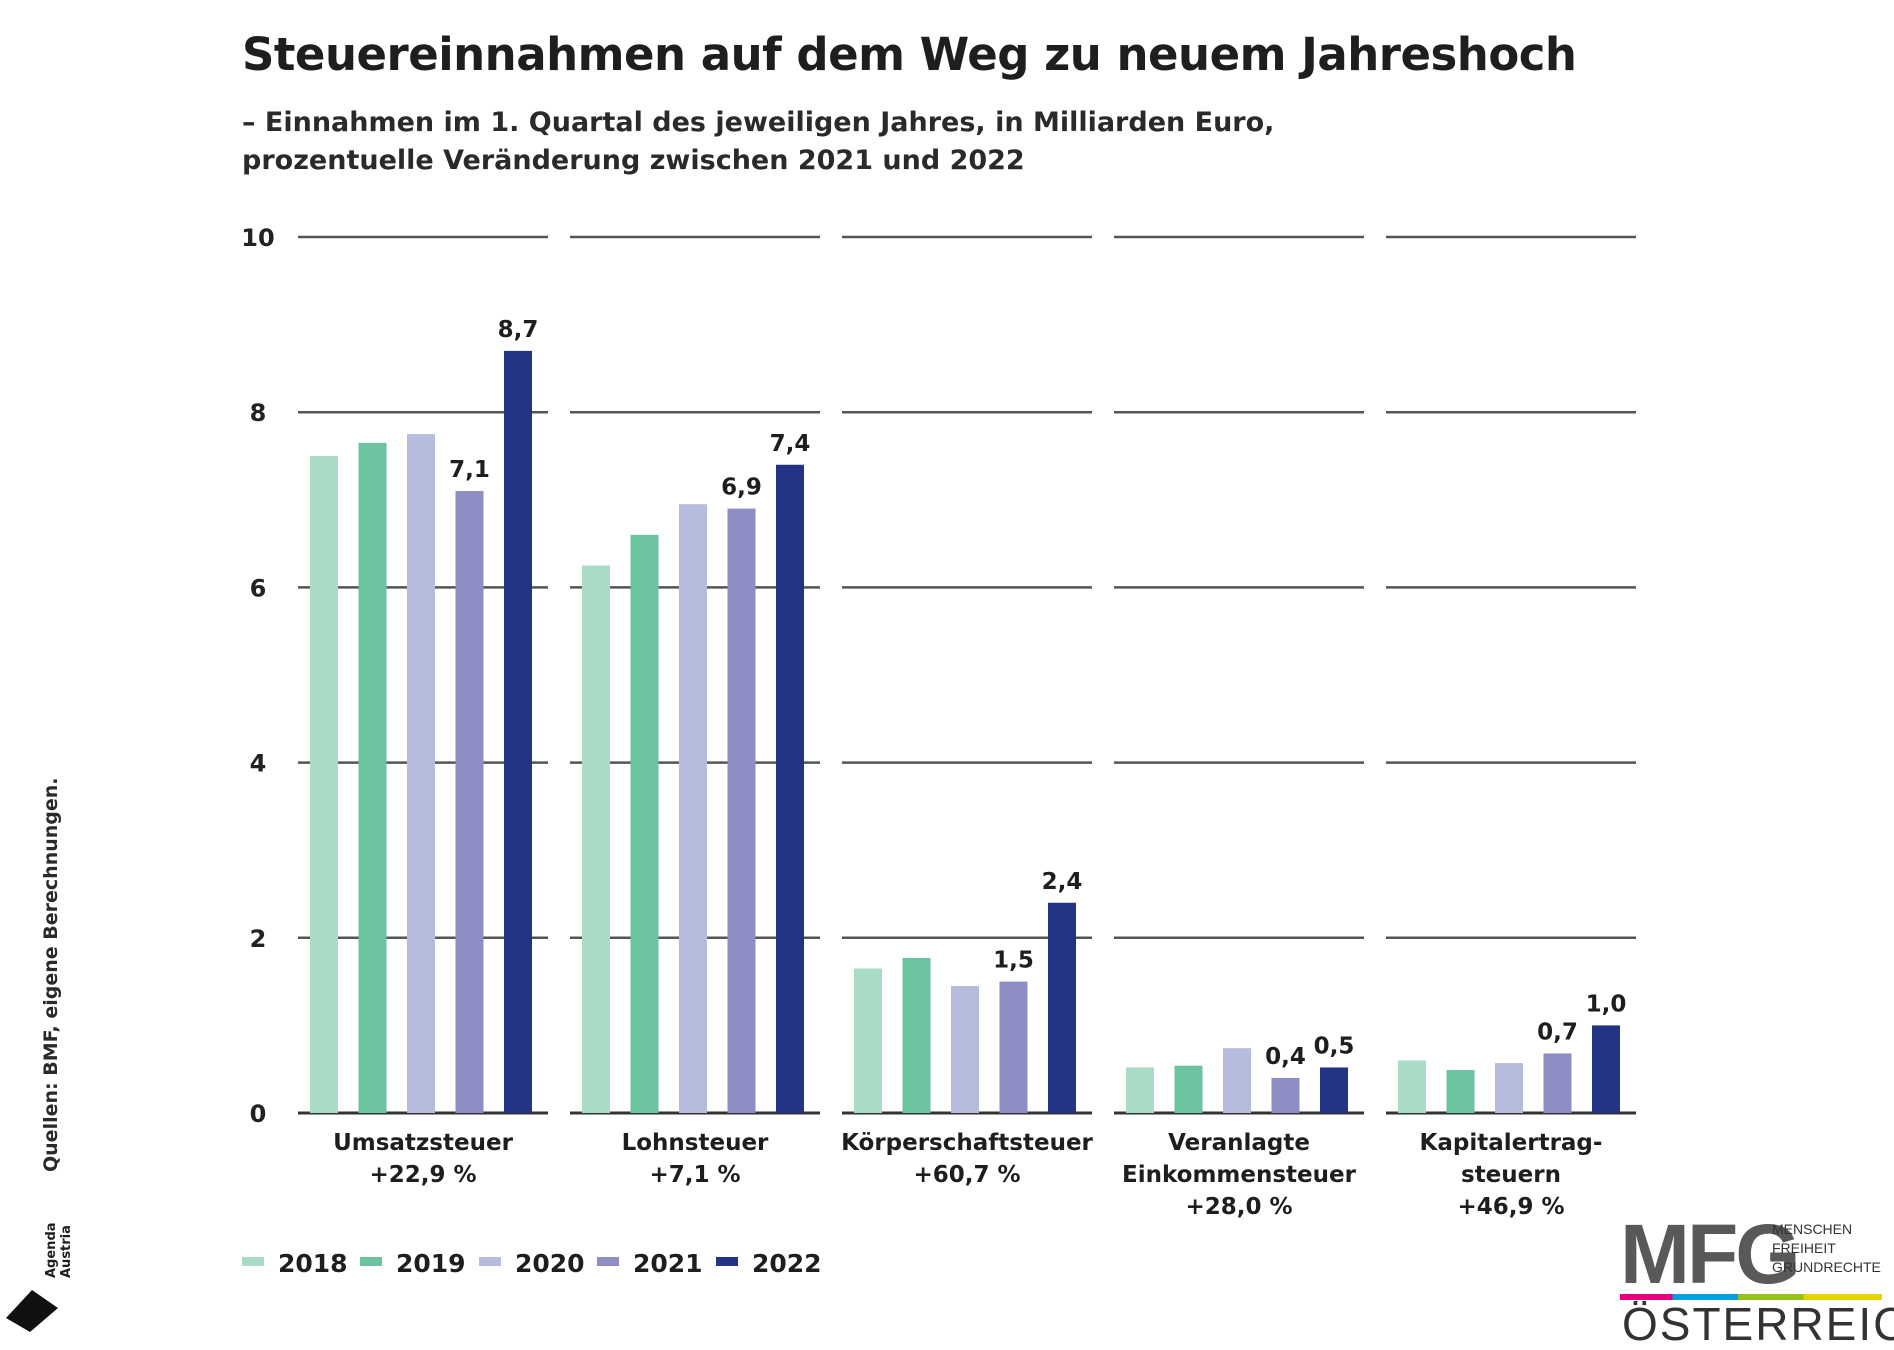 The width and height of the screenshot is (1894, 1350). I want to click on y-tick-label: 0, so click(258, 1114).